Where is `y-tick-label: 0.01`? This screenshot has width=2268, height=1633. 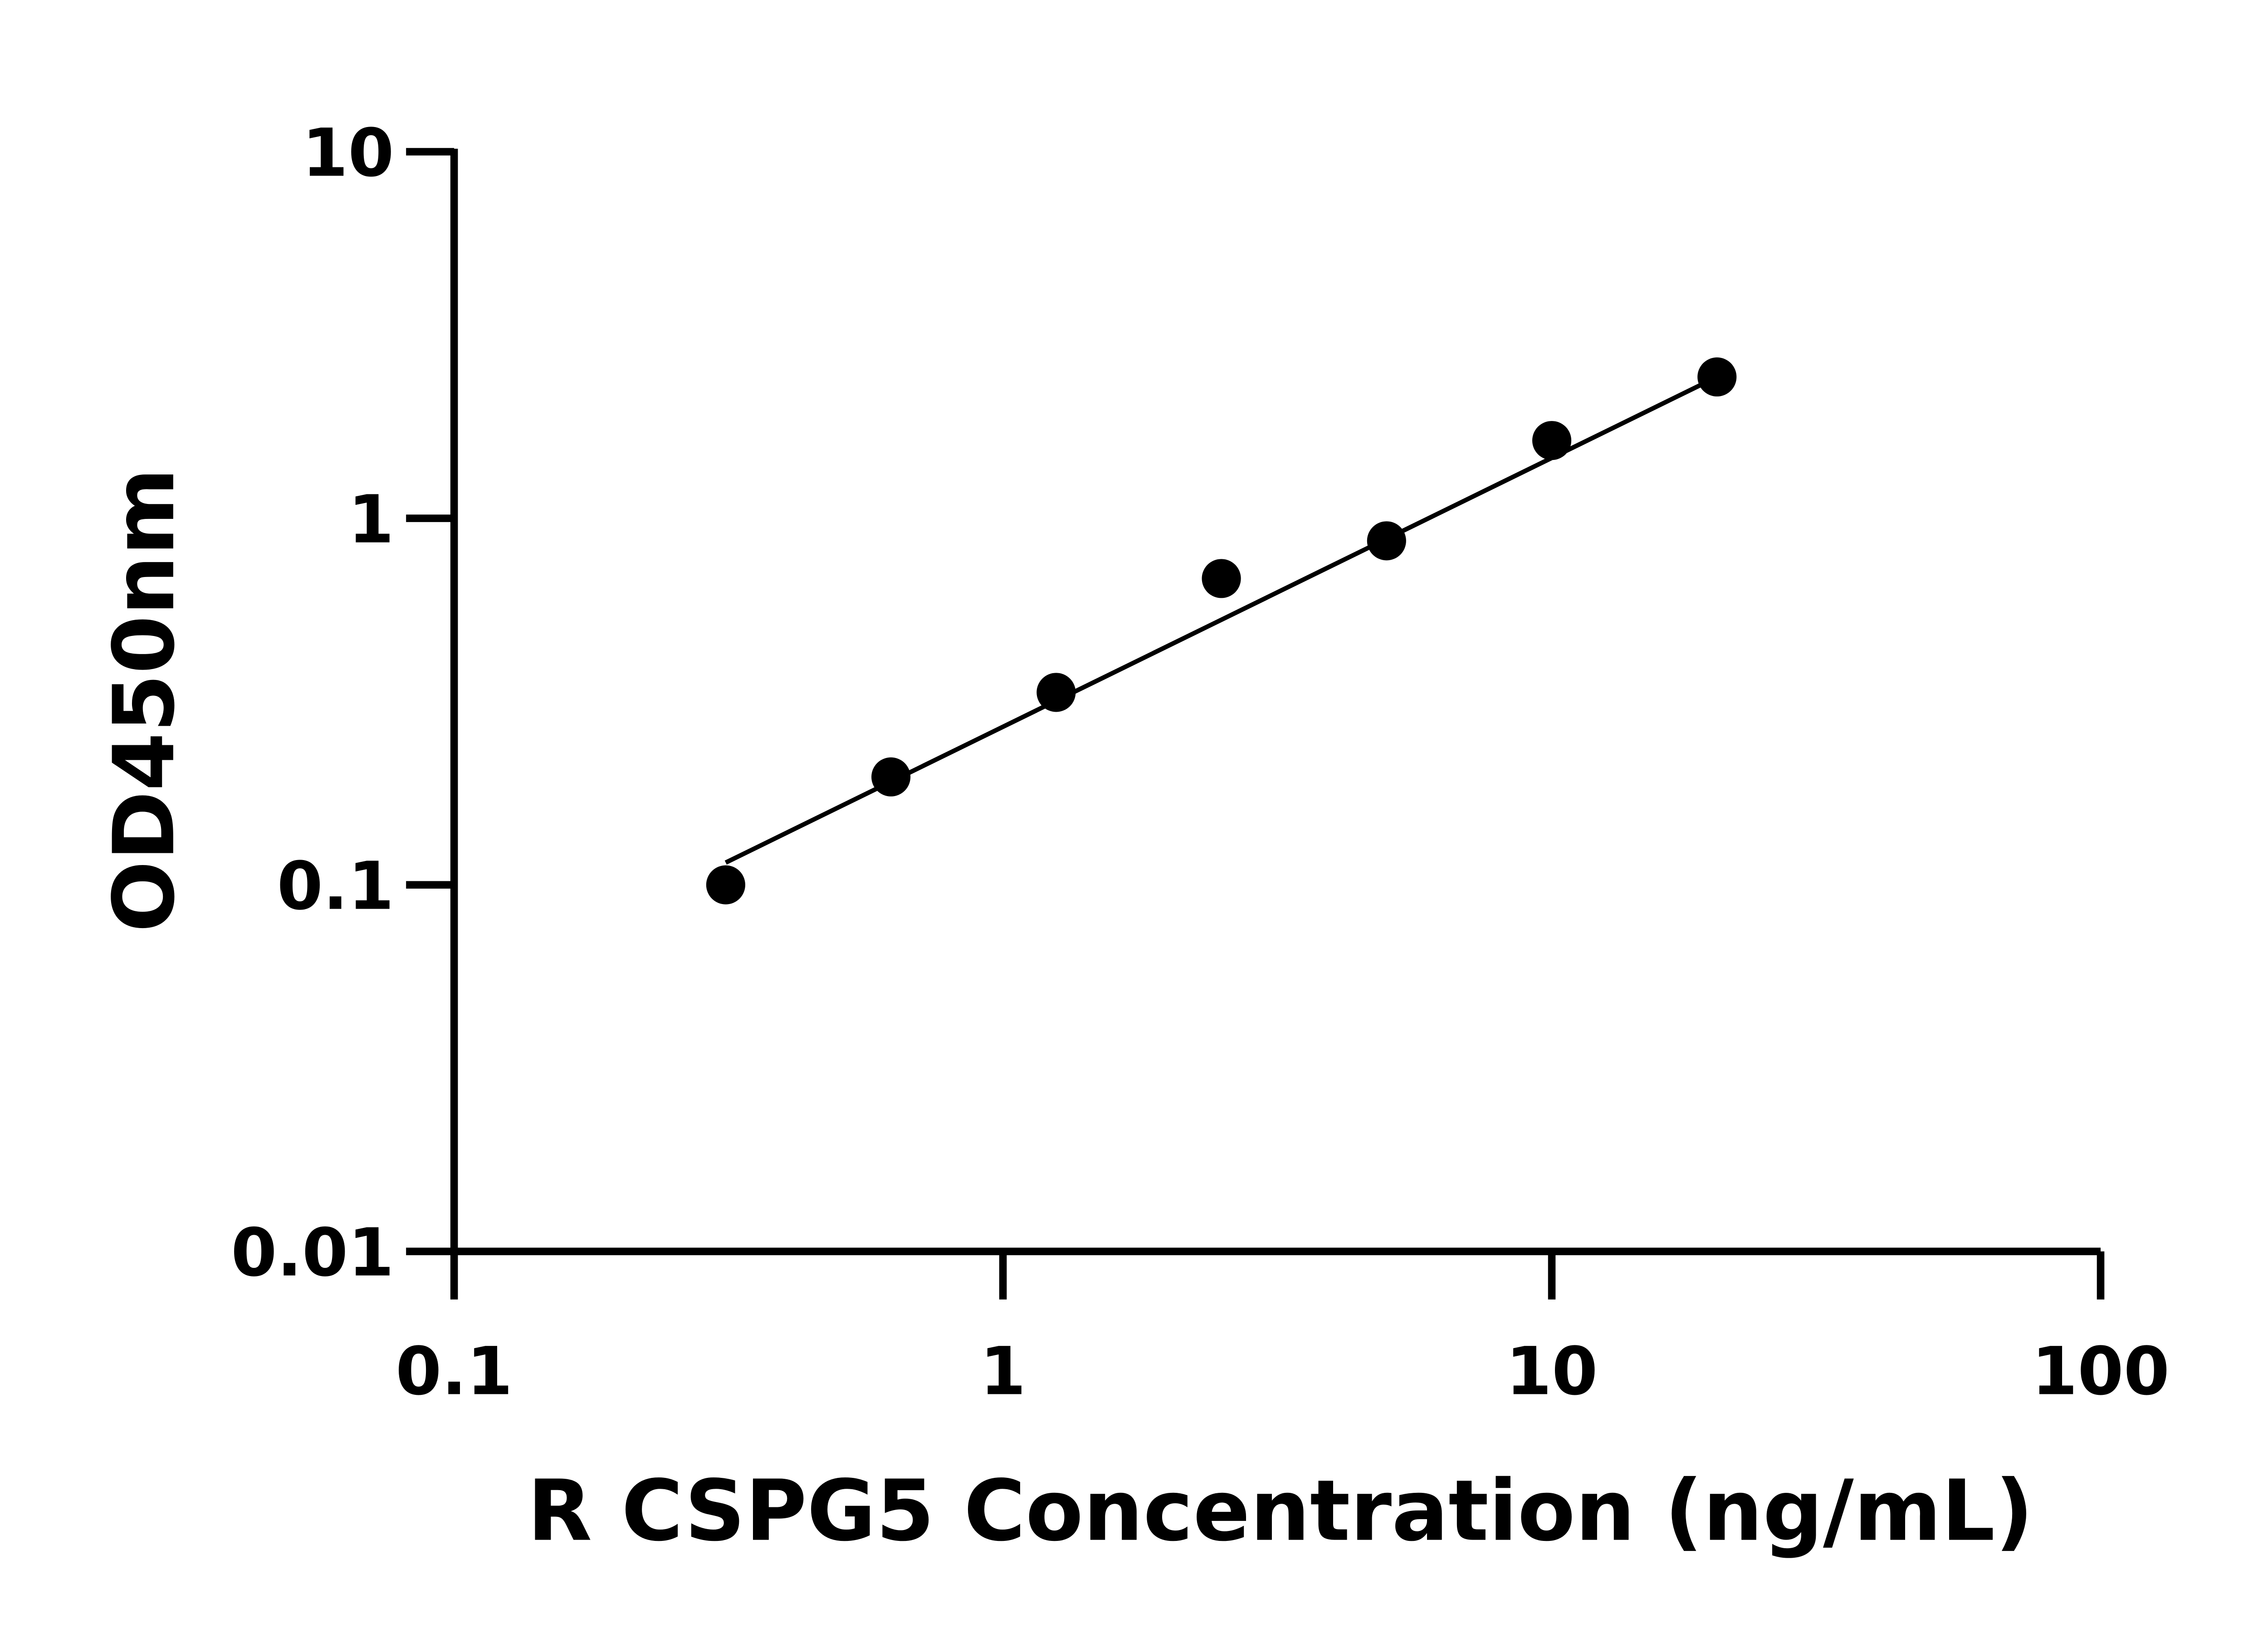 y-tick-label: 0.01 is located at coordinates (312, 1253).